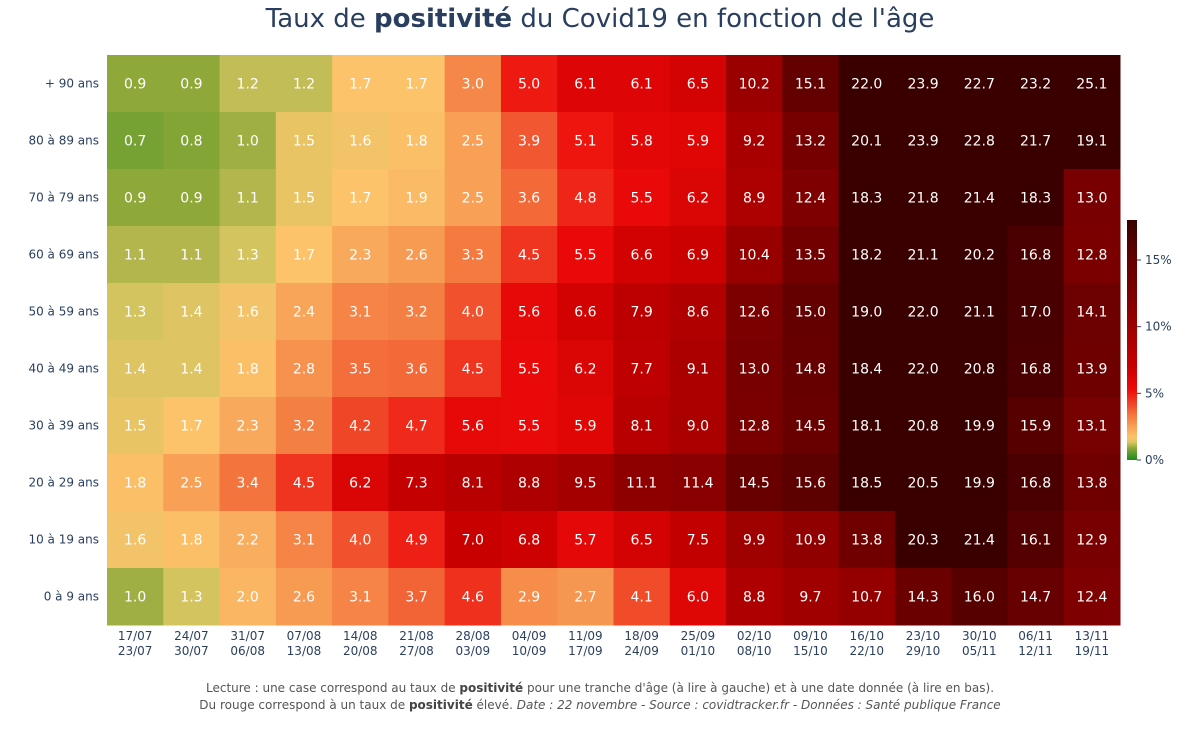 The width and height of the screenshot is (1200, 733). What do you see at coordinates (585, 484) in the screenshot?
I see `cell-value-label: 9.5` at bounding box center [585, 484].